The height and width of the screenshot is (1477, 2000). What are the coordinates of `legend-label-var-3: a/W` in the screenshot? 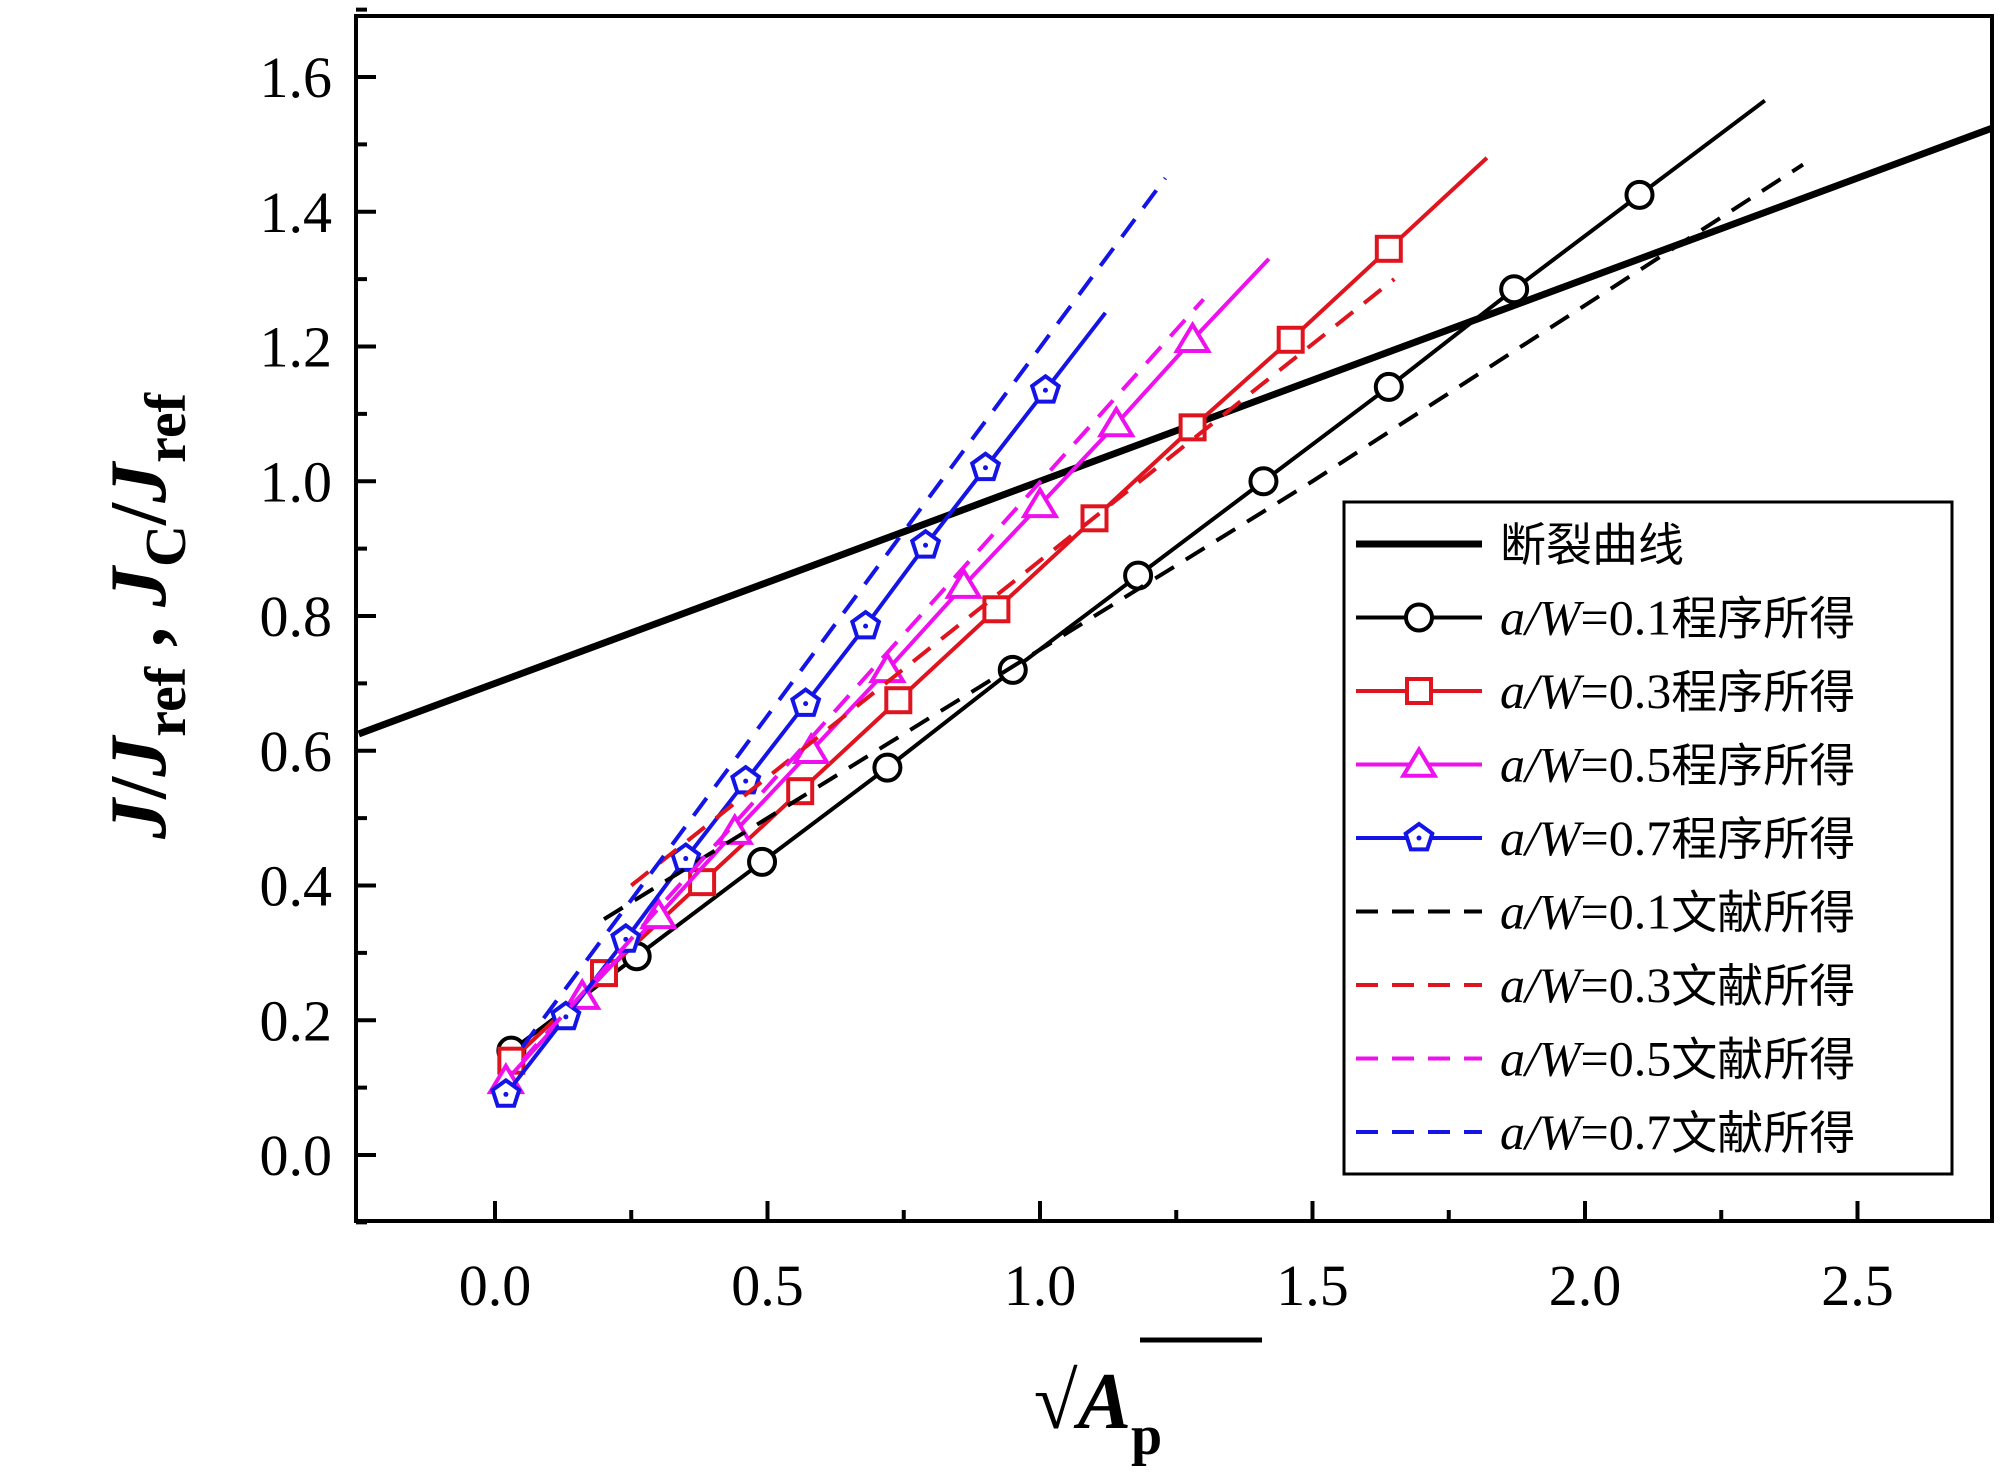 It's located at (1542, 765).